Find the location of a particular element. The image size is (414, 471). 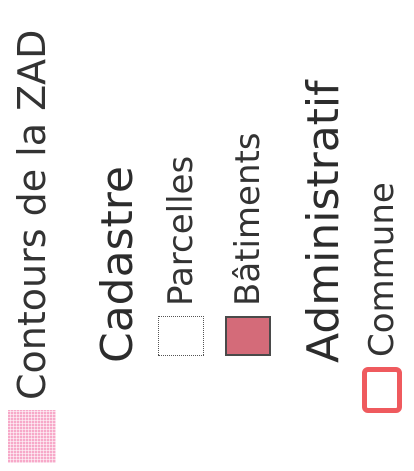

legend-item-zad: Contours de la ZAD is located at coordinates (32, 246).